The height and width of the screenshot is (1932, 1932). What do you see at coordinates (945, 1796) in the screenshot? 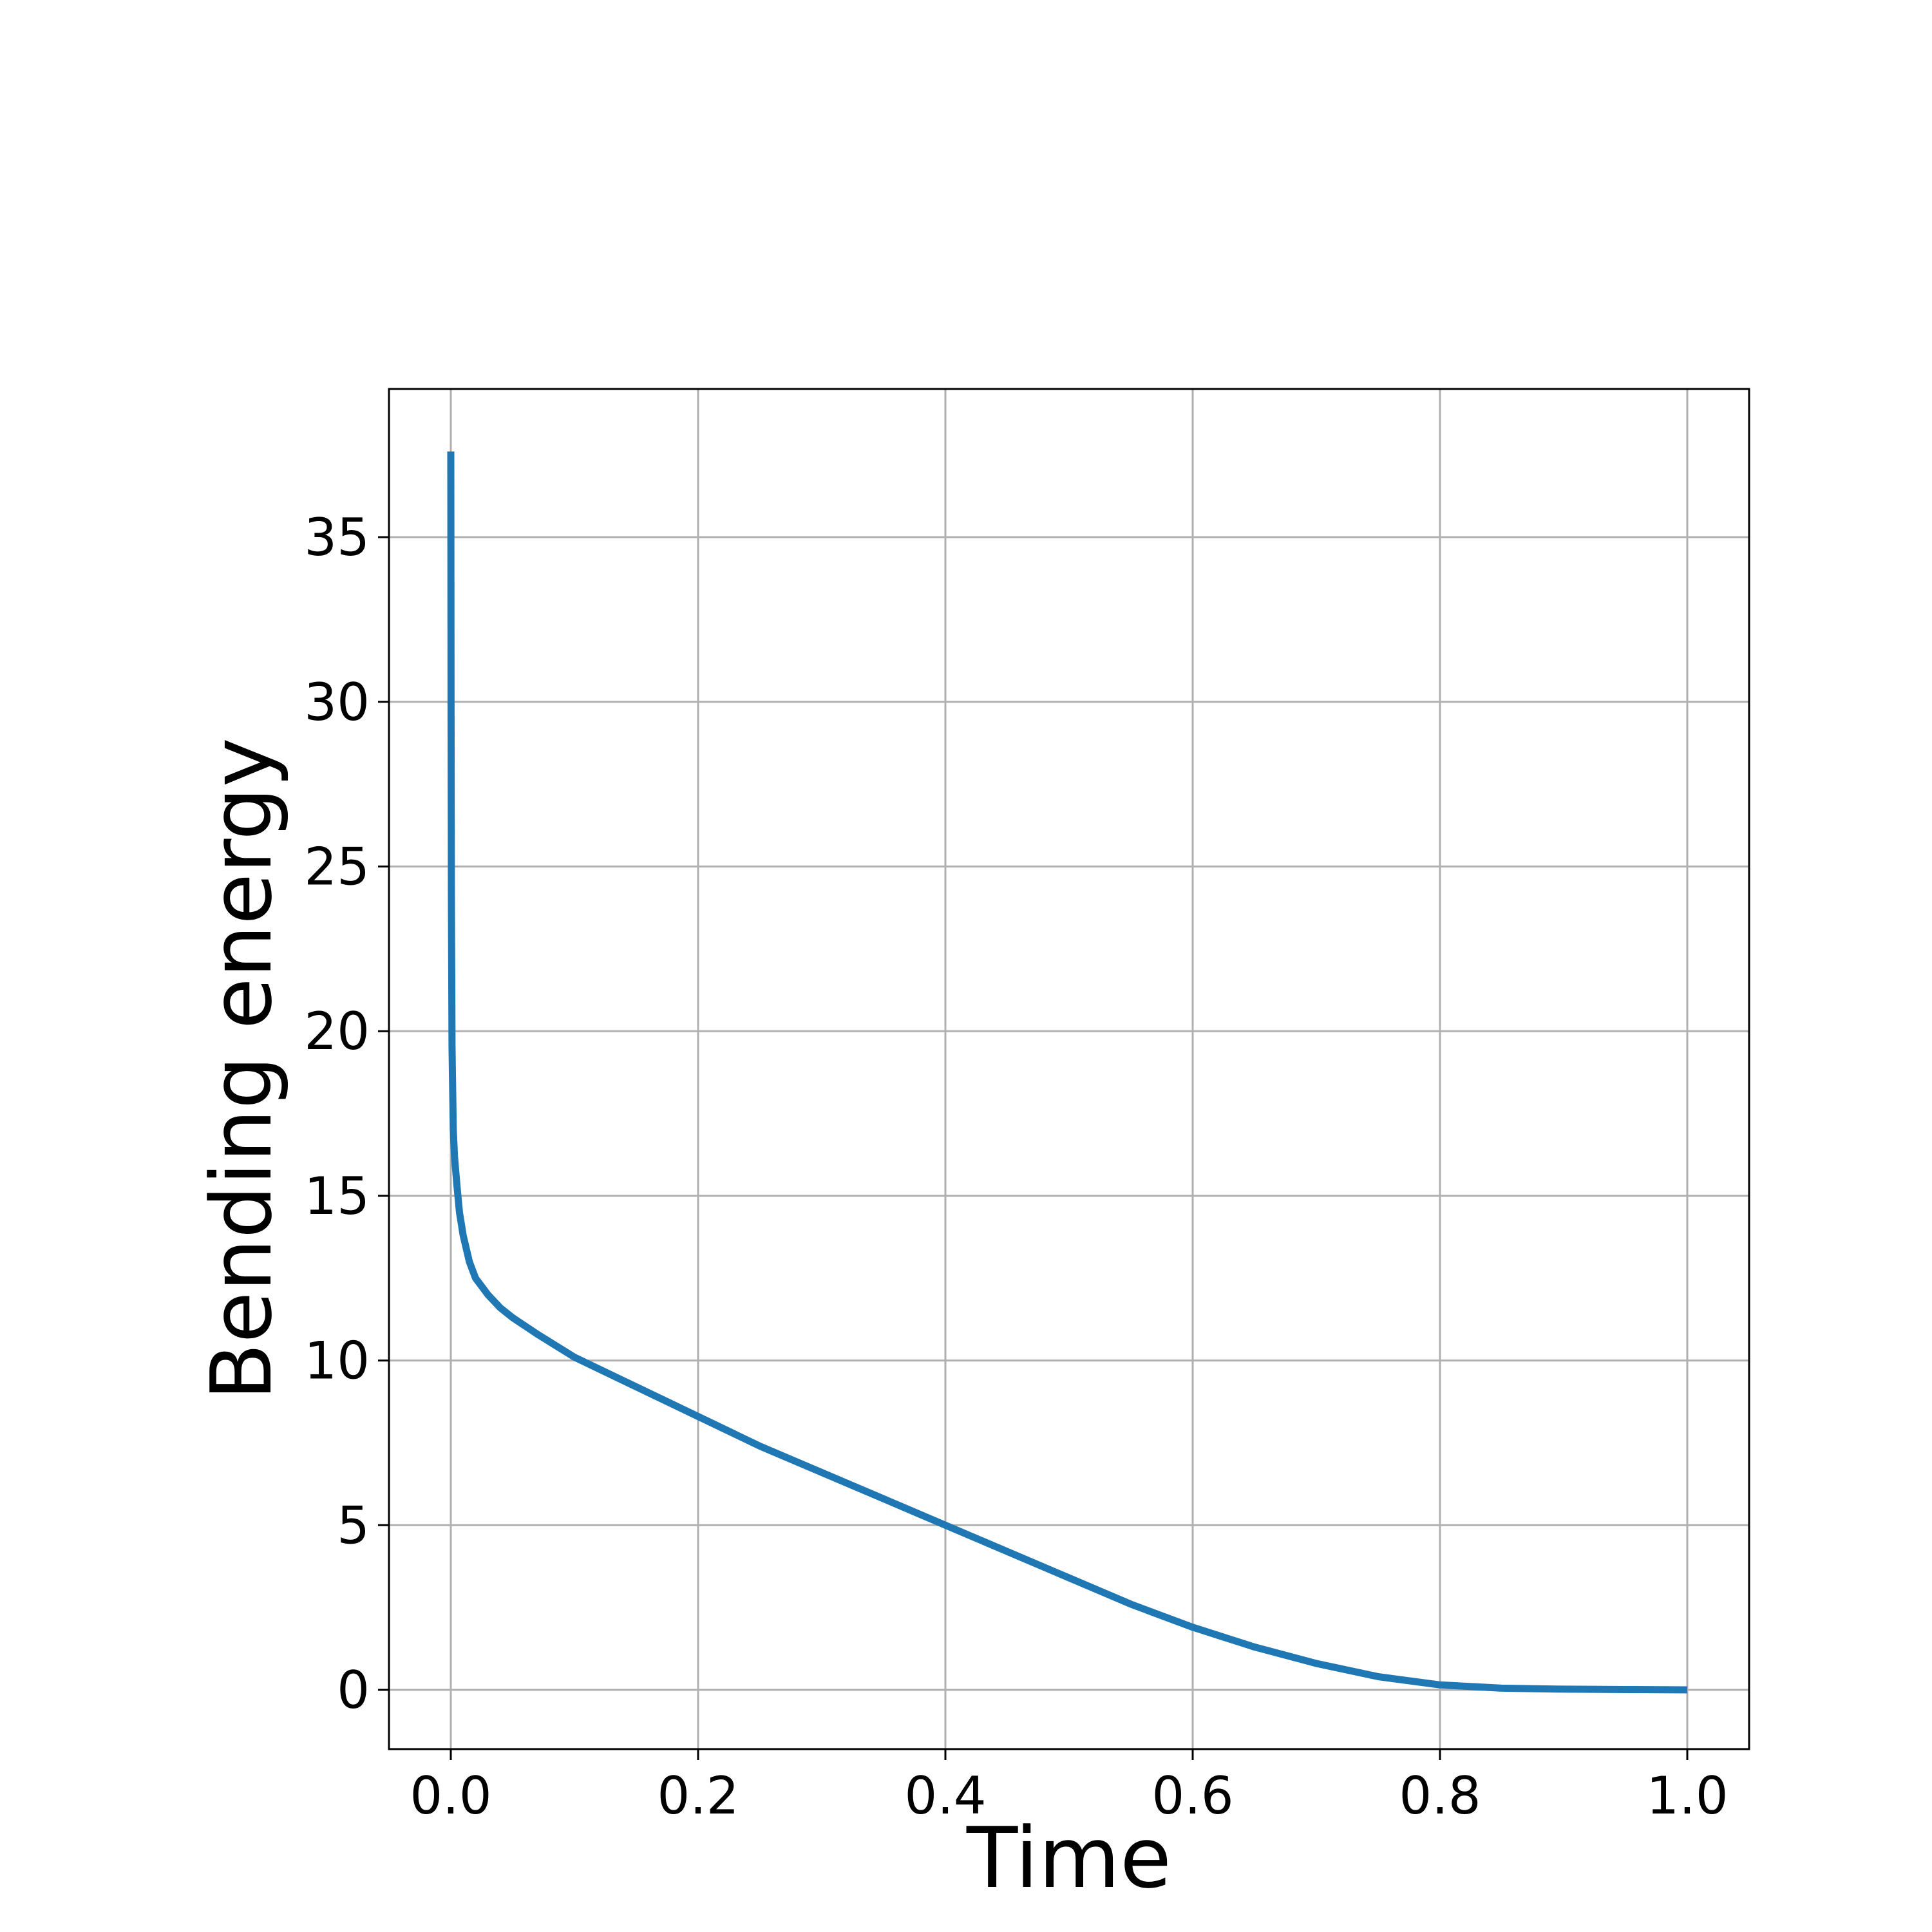
I see `x-tick-label: 0.4` at bounding box center [945, 1796].